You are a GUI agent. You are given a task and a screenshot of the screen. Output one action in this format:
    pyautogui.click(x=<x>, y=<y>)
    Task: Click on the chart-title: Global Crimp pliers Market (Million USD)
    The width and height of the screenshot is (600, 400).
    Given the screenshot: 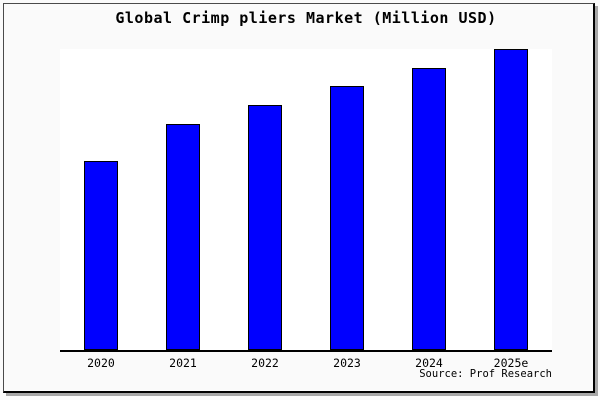 What is the action you would take?
    pyautogui.click(x=306, y=18)
    